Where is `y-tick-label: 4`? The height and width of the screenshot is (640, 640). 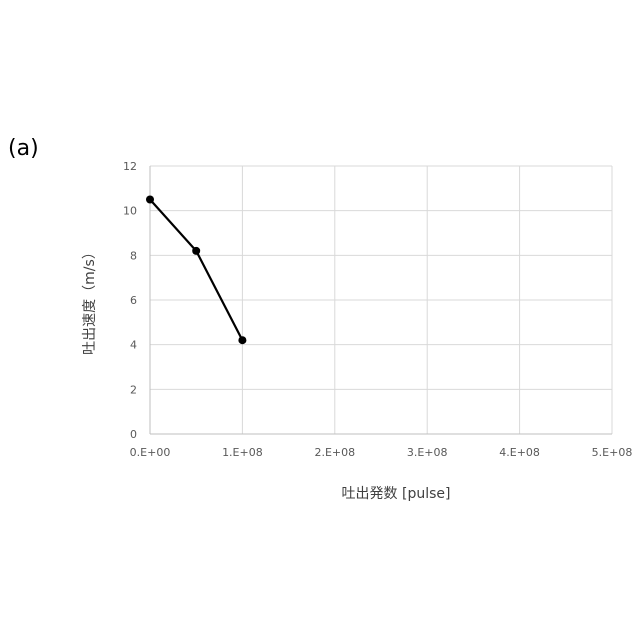 y-tick-label: 4 is located at coordinates (133, 345).